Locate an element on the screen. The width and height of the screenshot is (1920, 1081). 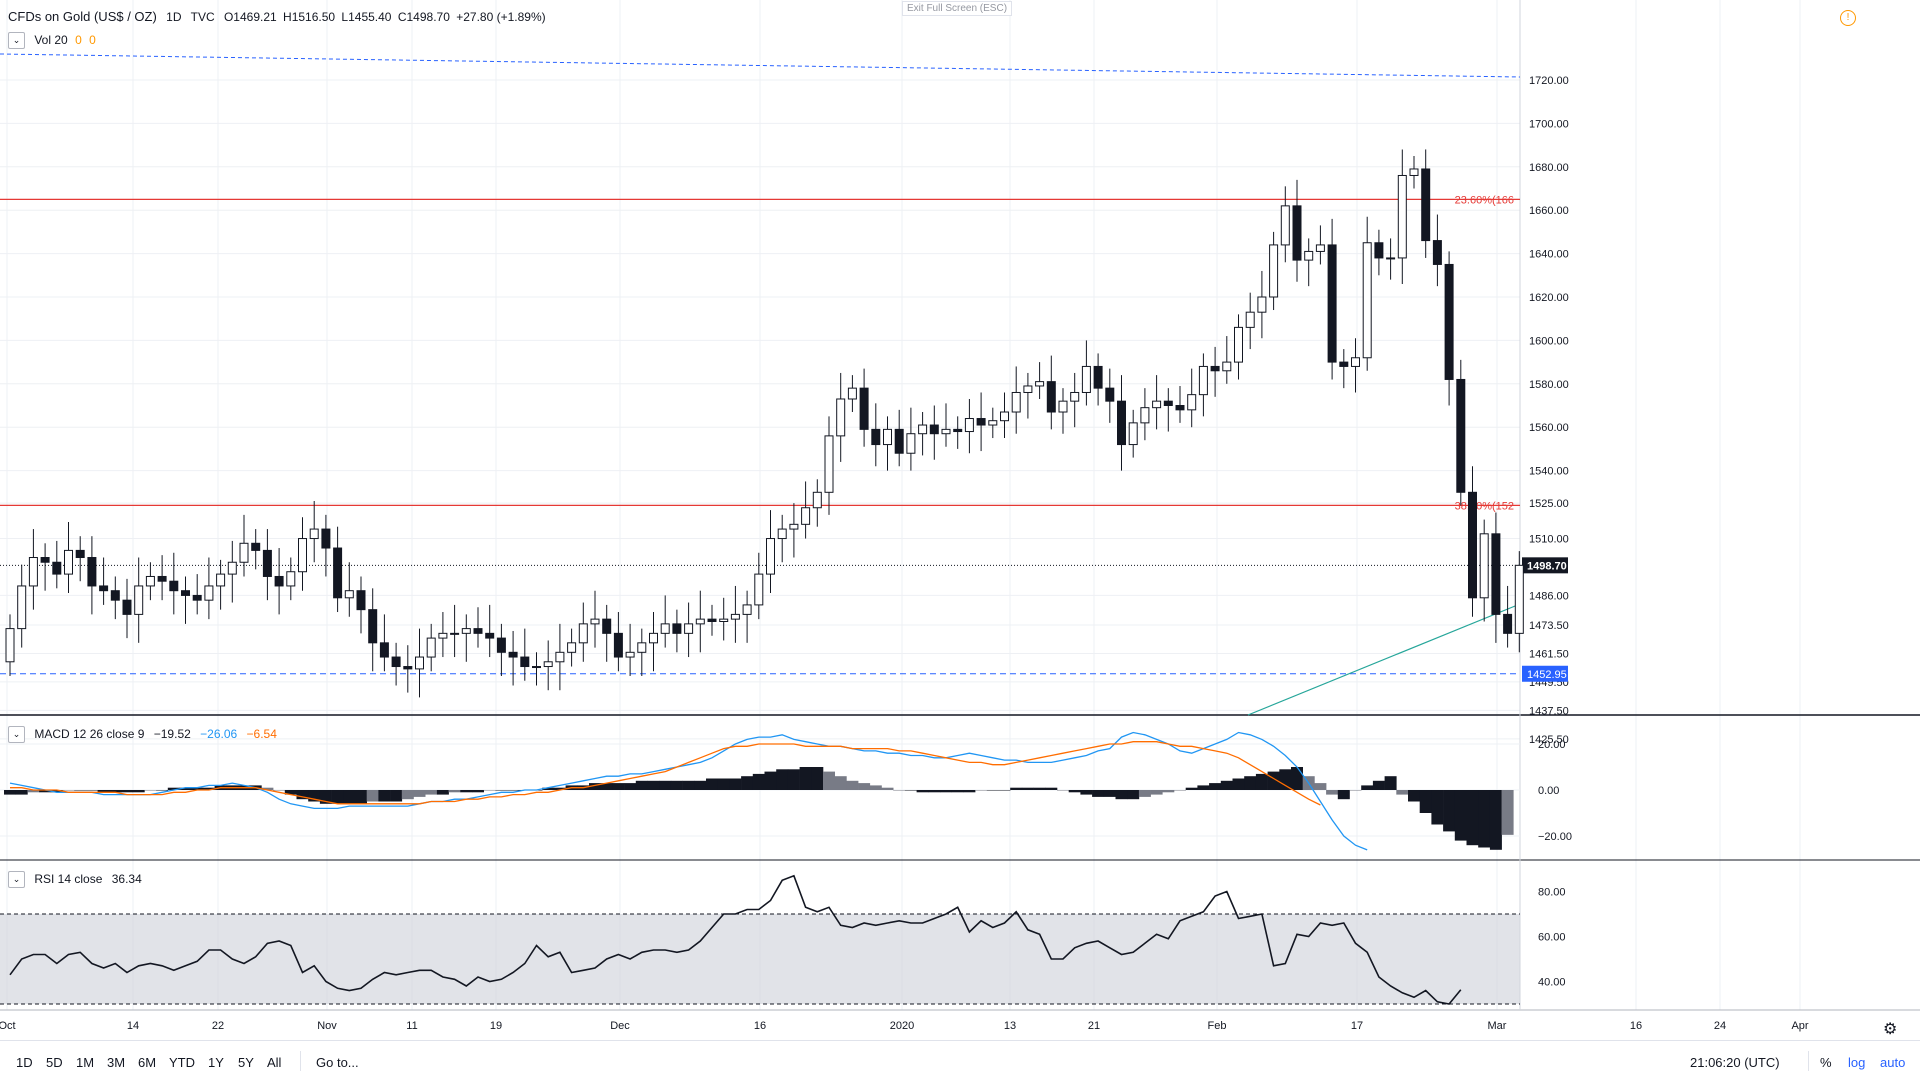
range-all-button: All is located at coordinates (274, 1062).